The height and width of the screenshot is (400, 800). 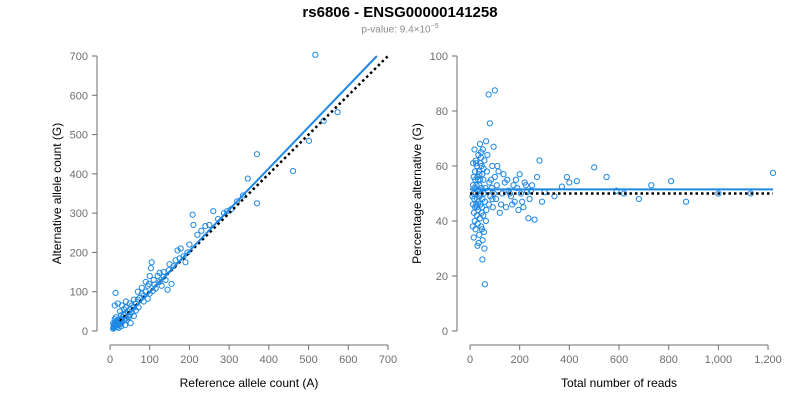 What do you see at coordinates (768, 360) in the screenshot?
I see `right-x-tick-label: 1,200` at bounding box center [768, 360].